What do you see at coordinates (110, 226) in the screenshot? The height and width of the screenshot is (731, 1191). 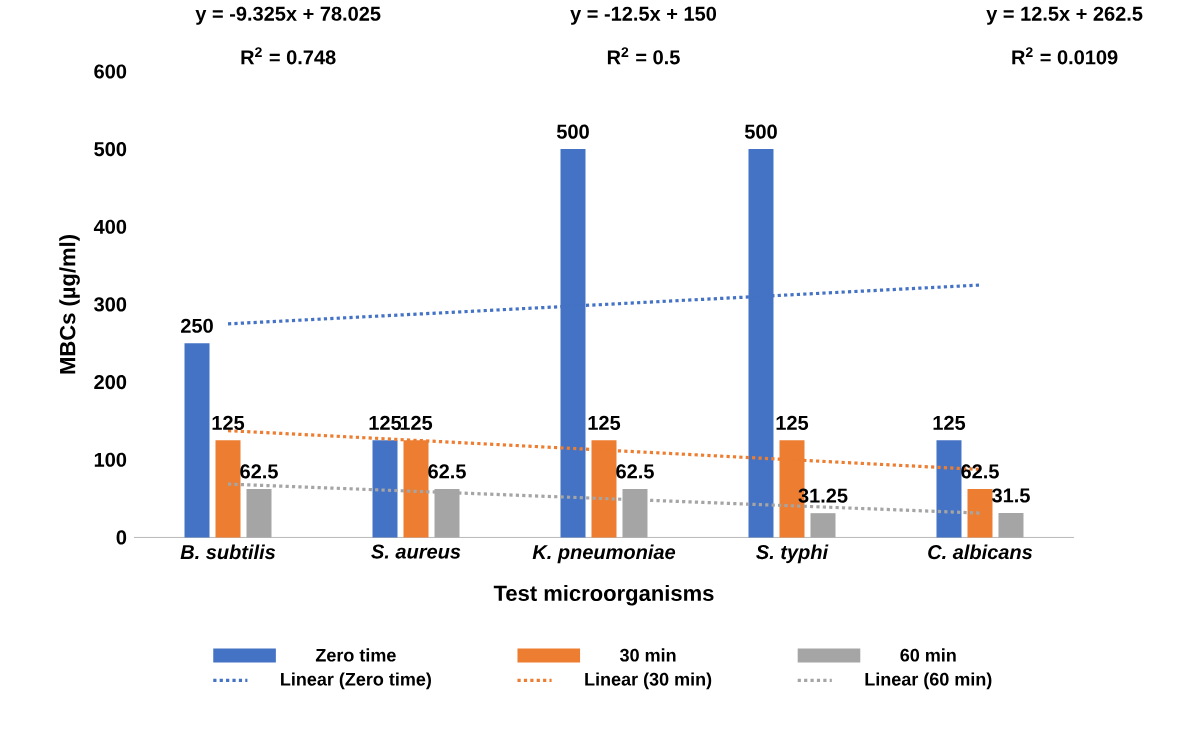 I see `y-tick-label: 400` at bounding box center [110, 226].